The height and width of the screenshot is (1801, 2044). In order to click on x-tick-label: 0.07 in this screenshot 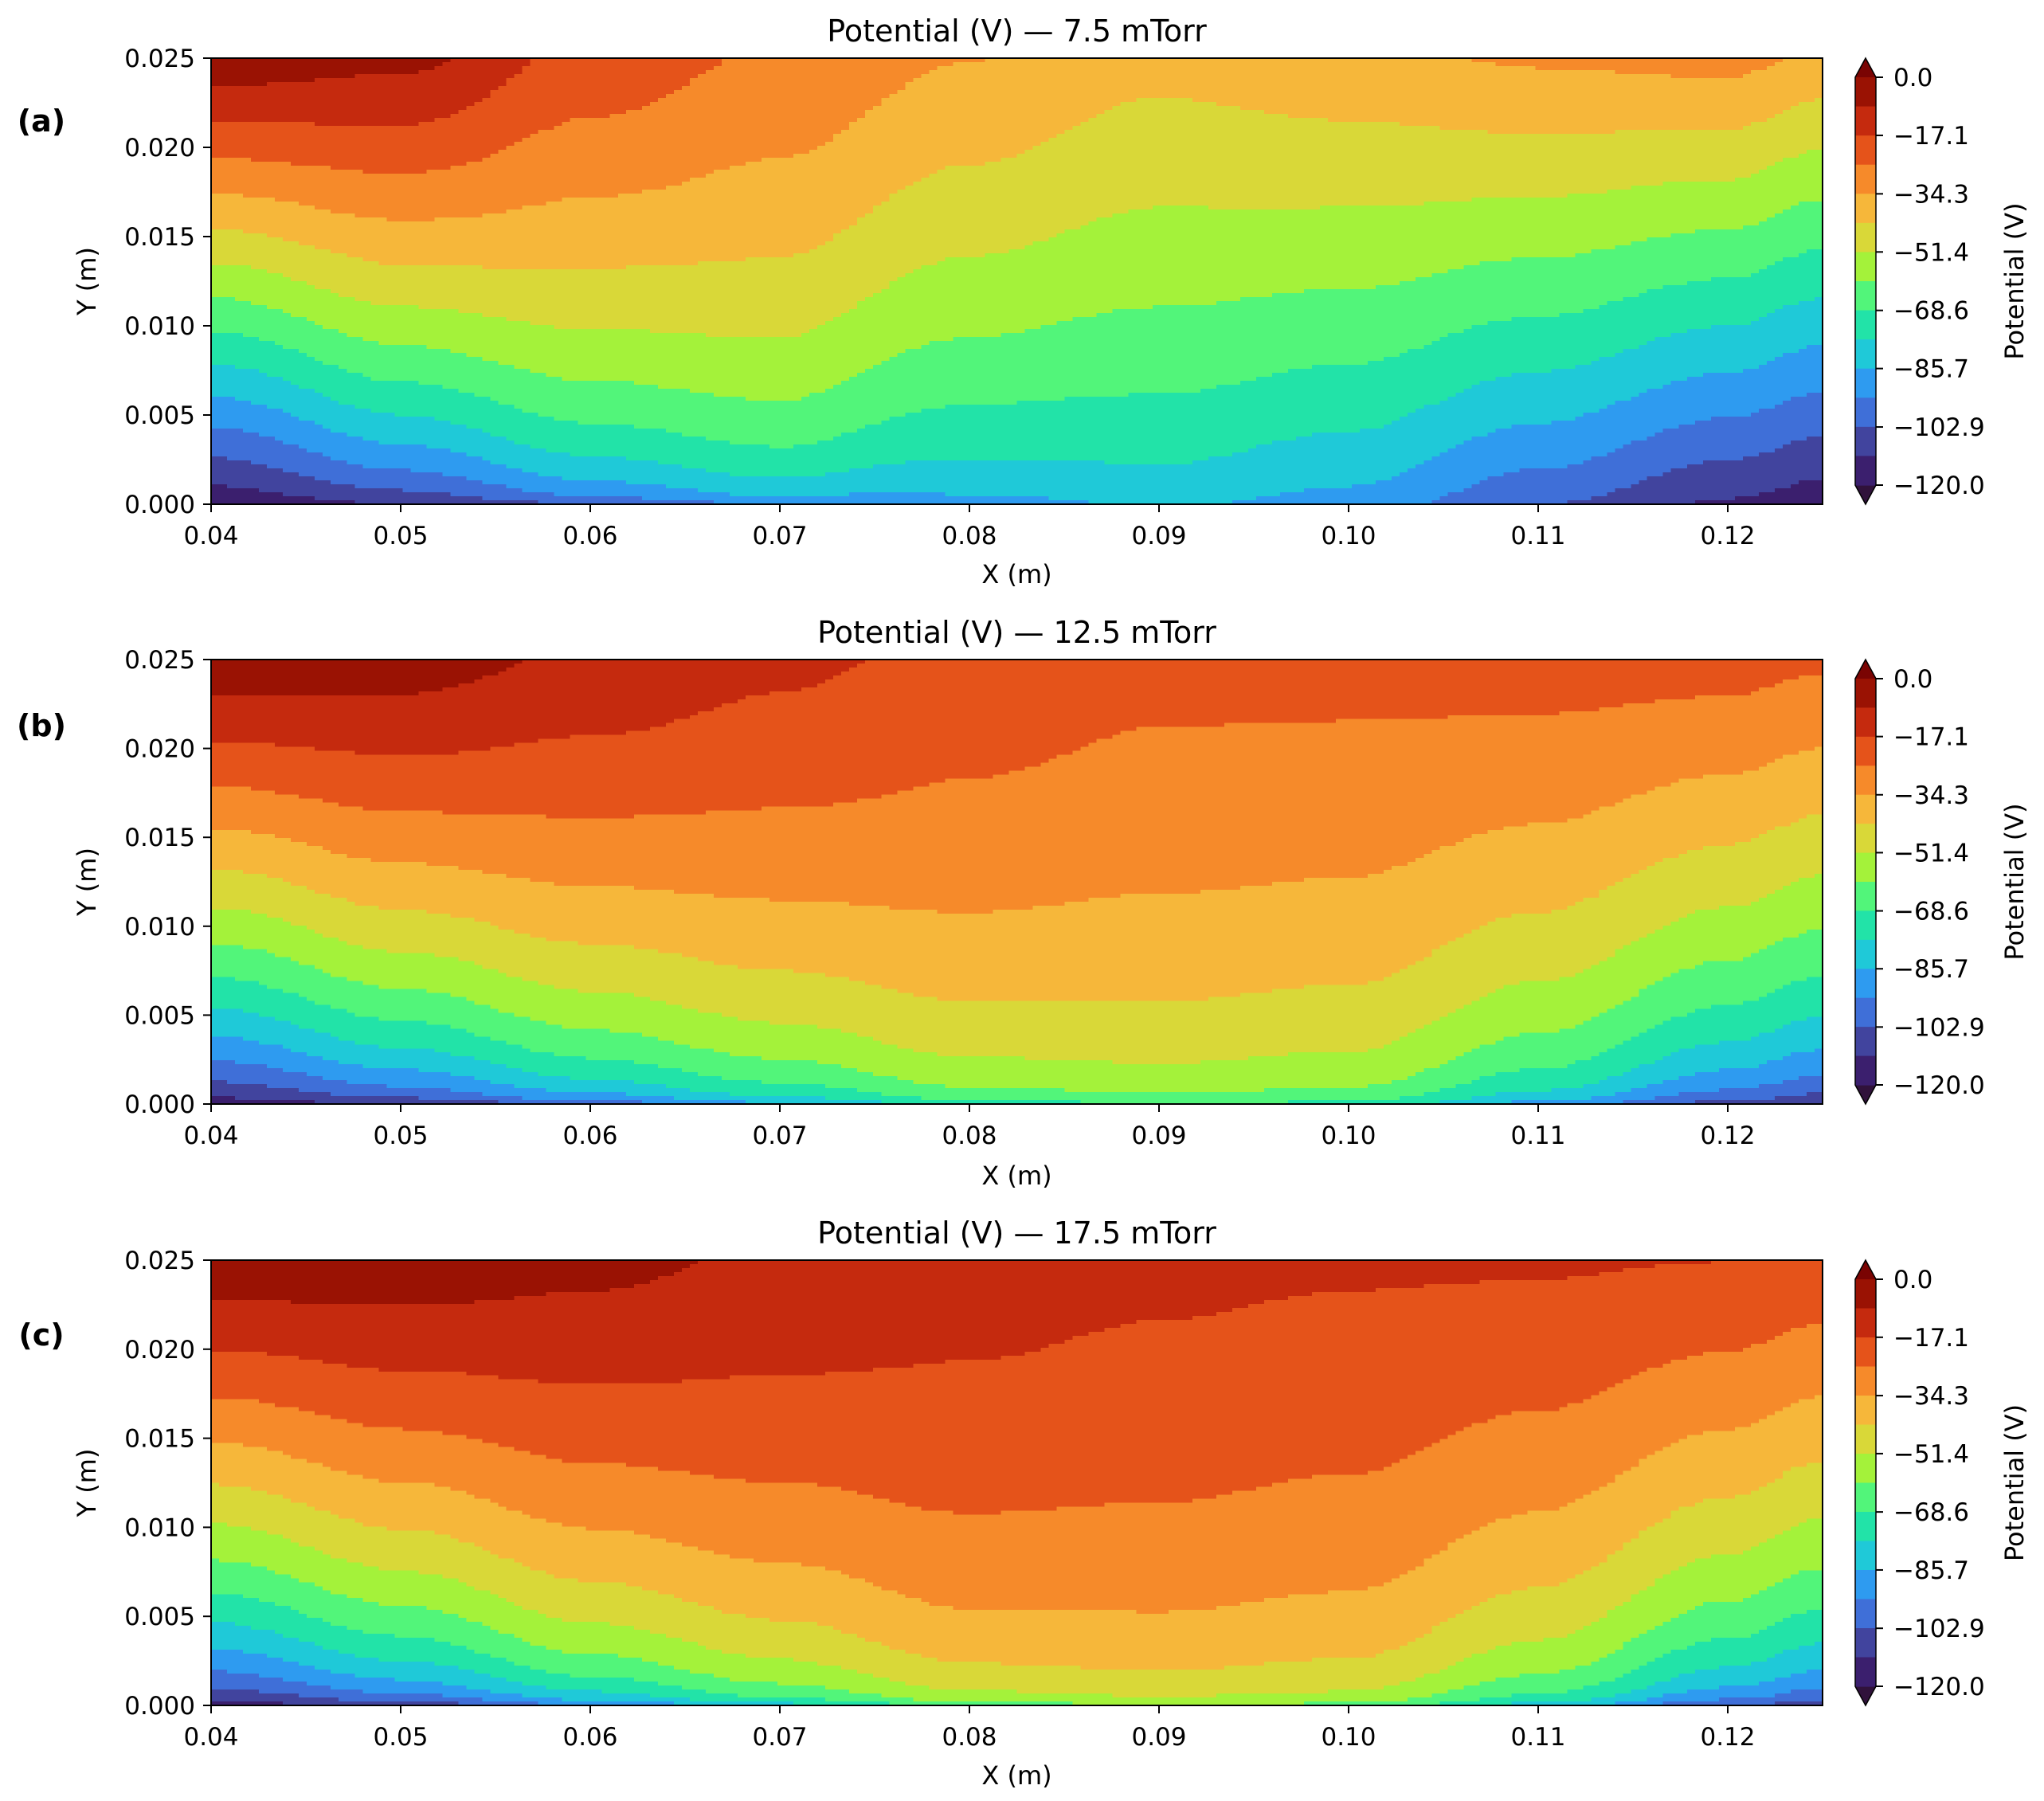, I will do `click(779, 1136)`.